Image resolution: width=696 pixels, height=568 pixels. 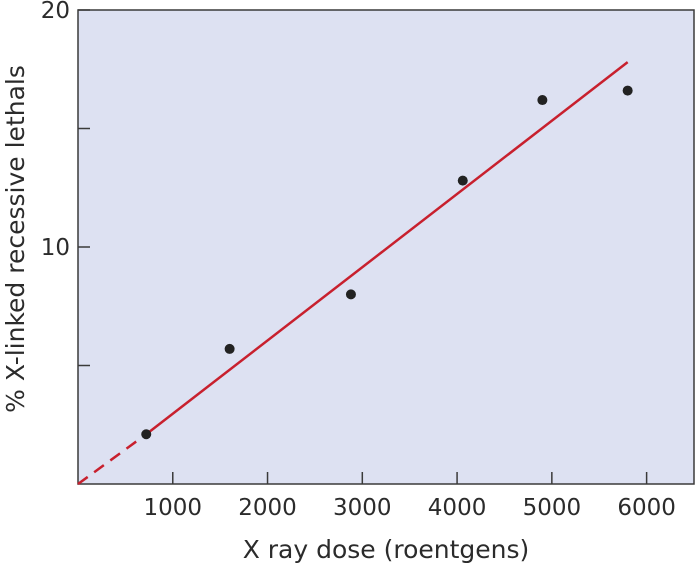 I want to click on x-axis-label: X ray dose (roentgens), so click(x=386, y=549).